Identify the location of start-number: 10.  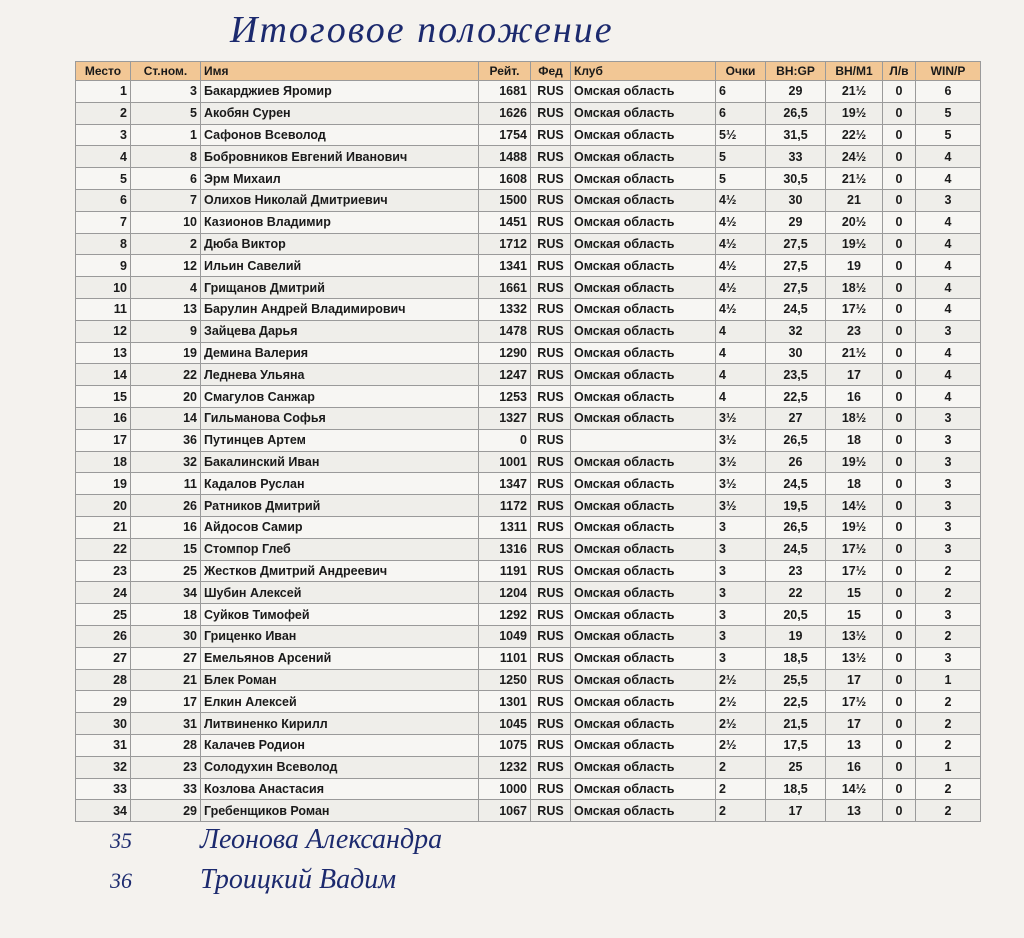
(165, 222).